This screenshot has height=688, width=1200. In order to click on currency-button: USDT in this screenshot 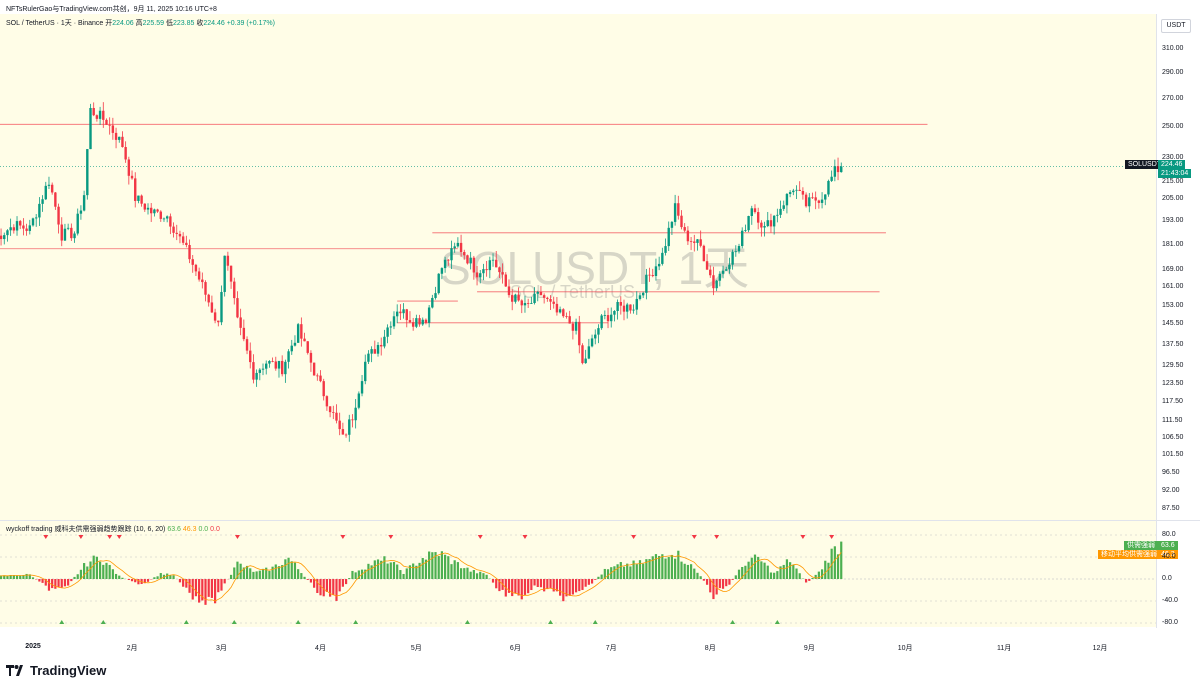, I will do `click(1176, 26)`.